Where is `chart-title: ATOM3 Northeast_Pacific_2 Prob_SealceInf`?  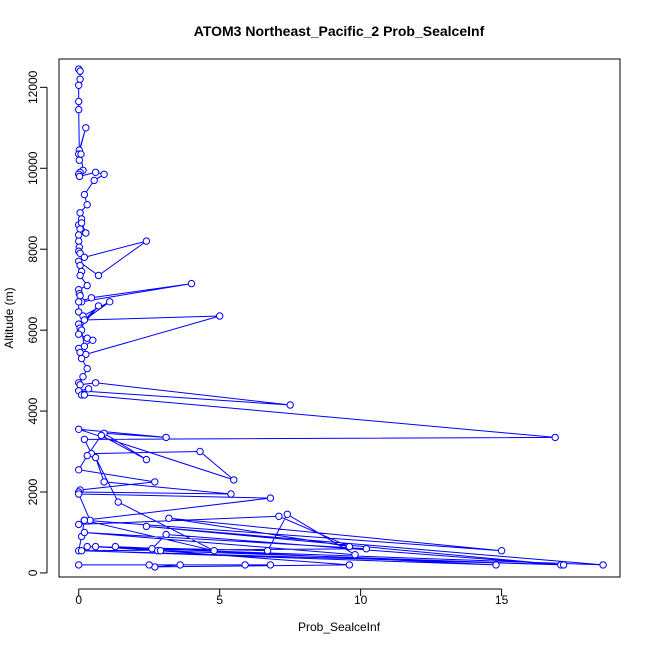
chart-title: ATOM3 Northeast_Pacific_2 Prob_SealceInf is located at coordinates (339, 31).